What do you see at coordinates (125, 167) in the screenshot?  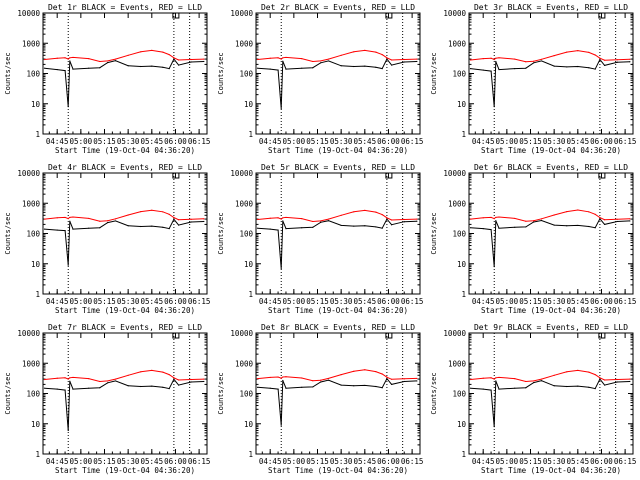 I see `chart-title: Det 4r BLACK = Events, RED = LLD` at bounding box center [125, 167].